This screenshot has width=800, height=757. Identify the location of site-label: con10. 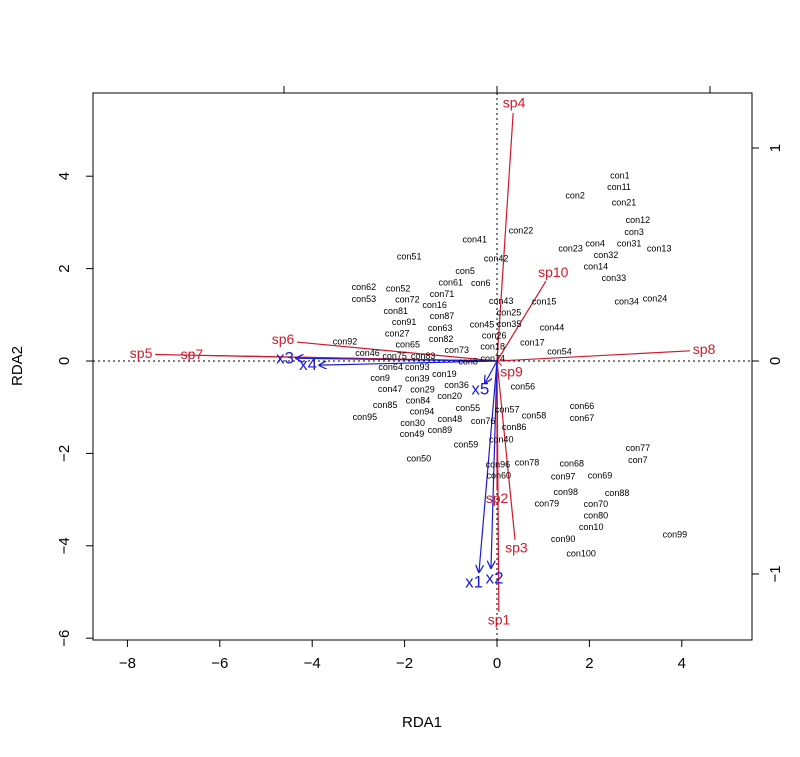
(591, 527).